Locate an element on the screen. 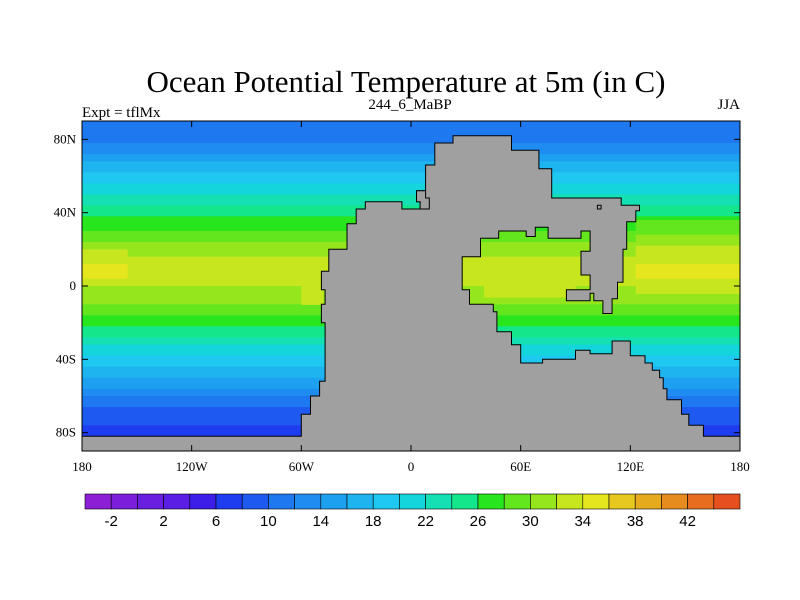 This screenshot has height=600, width=800. colorbar-label: 18 is located at coordinates (373, 521).